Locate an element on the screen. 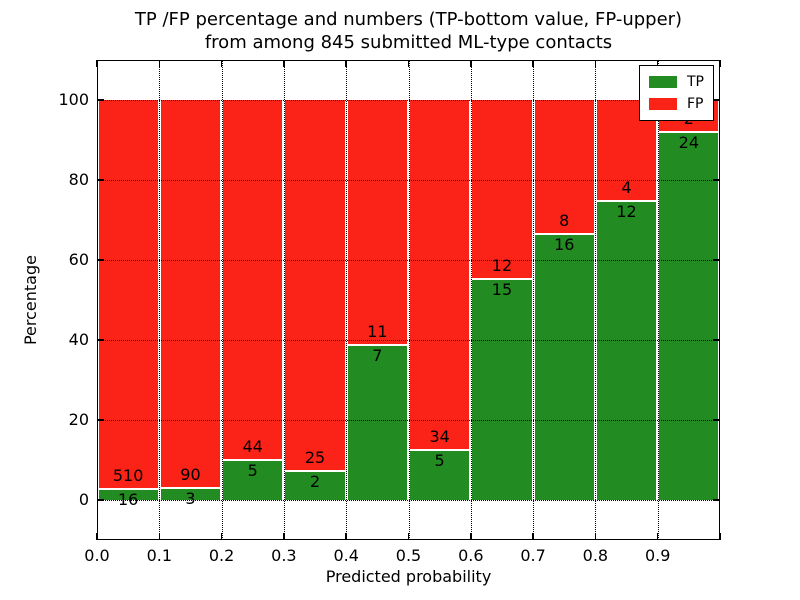 This screenshot has width=800, height=600. x-tick-label: 0.3 is located at coordinates (284, 555).